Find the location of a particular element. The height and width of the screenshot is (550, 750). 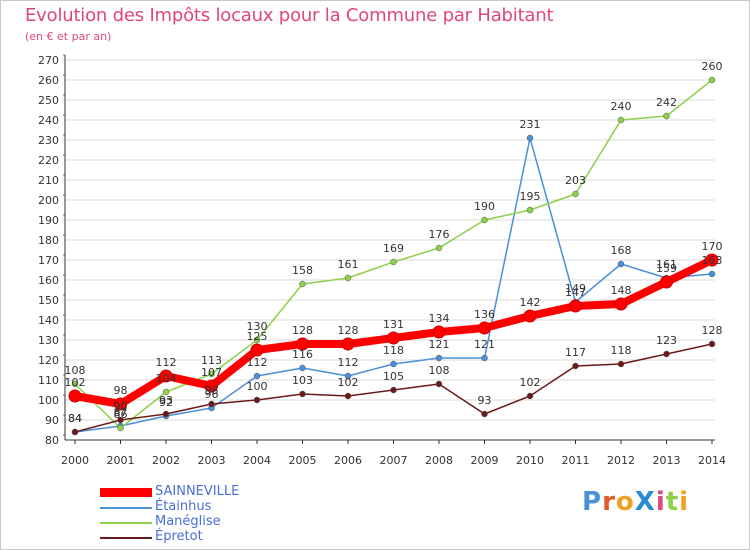

data-label: 176 is located at coordinates (439, 234).